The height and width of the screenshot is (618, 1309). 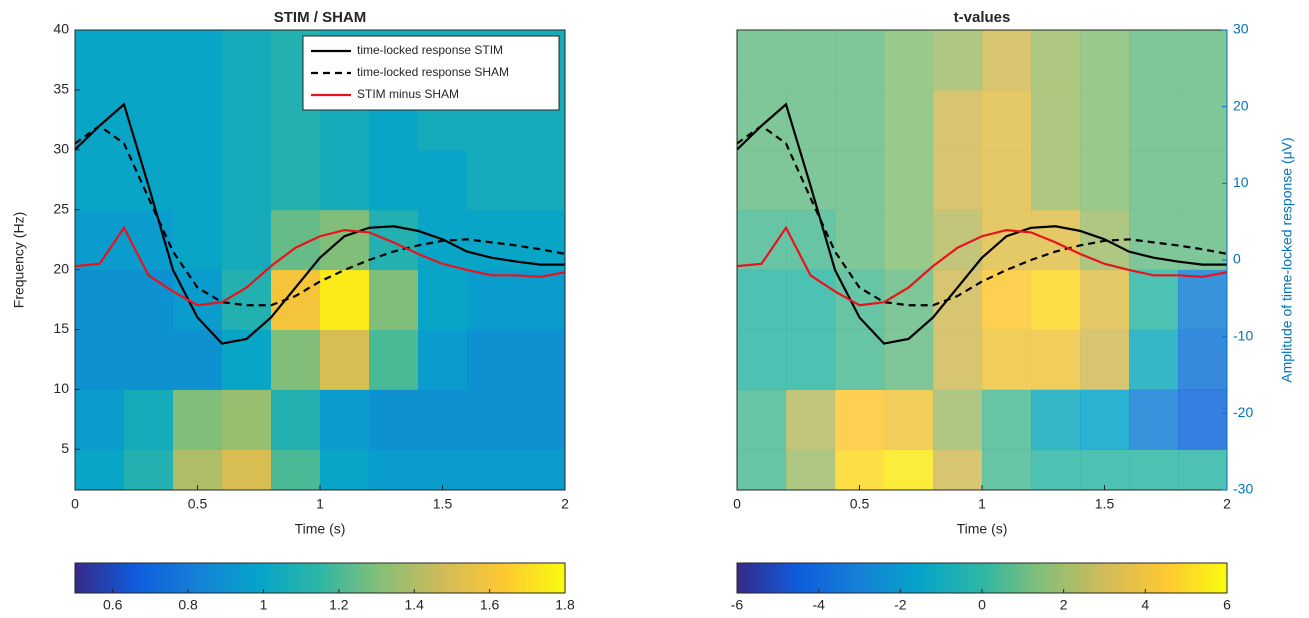 I want to click on colorbar-tick-label: 1, so click(x=264, y=605).